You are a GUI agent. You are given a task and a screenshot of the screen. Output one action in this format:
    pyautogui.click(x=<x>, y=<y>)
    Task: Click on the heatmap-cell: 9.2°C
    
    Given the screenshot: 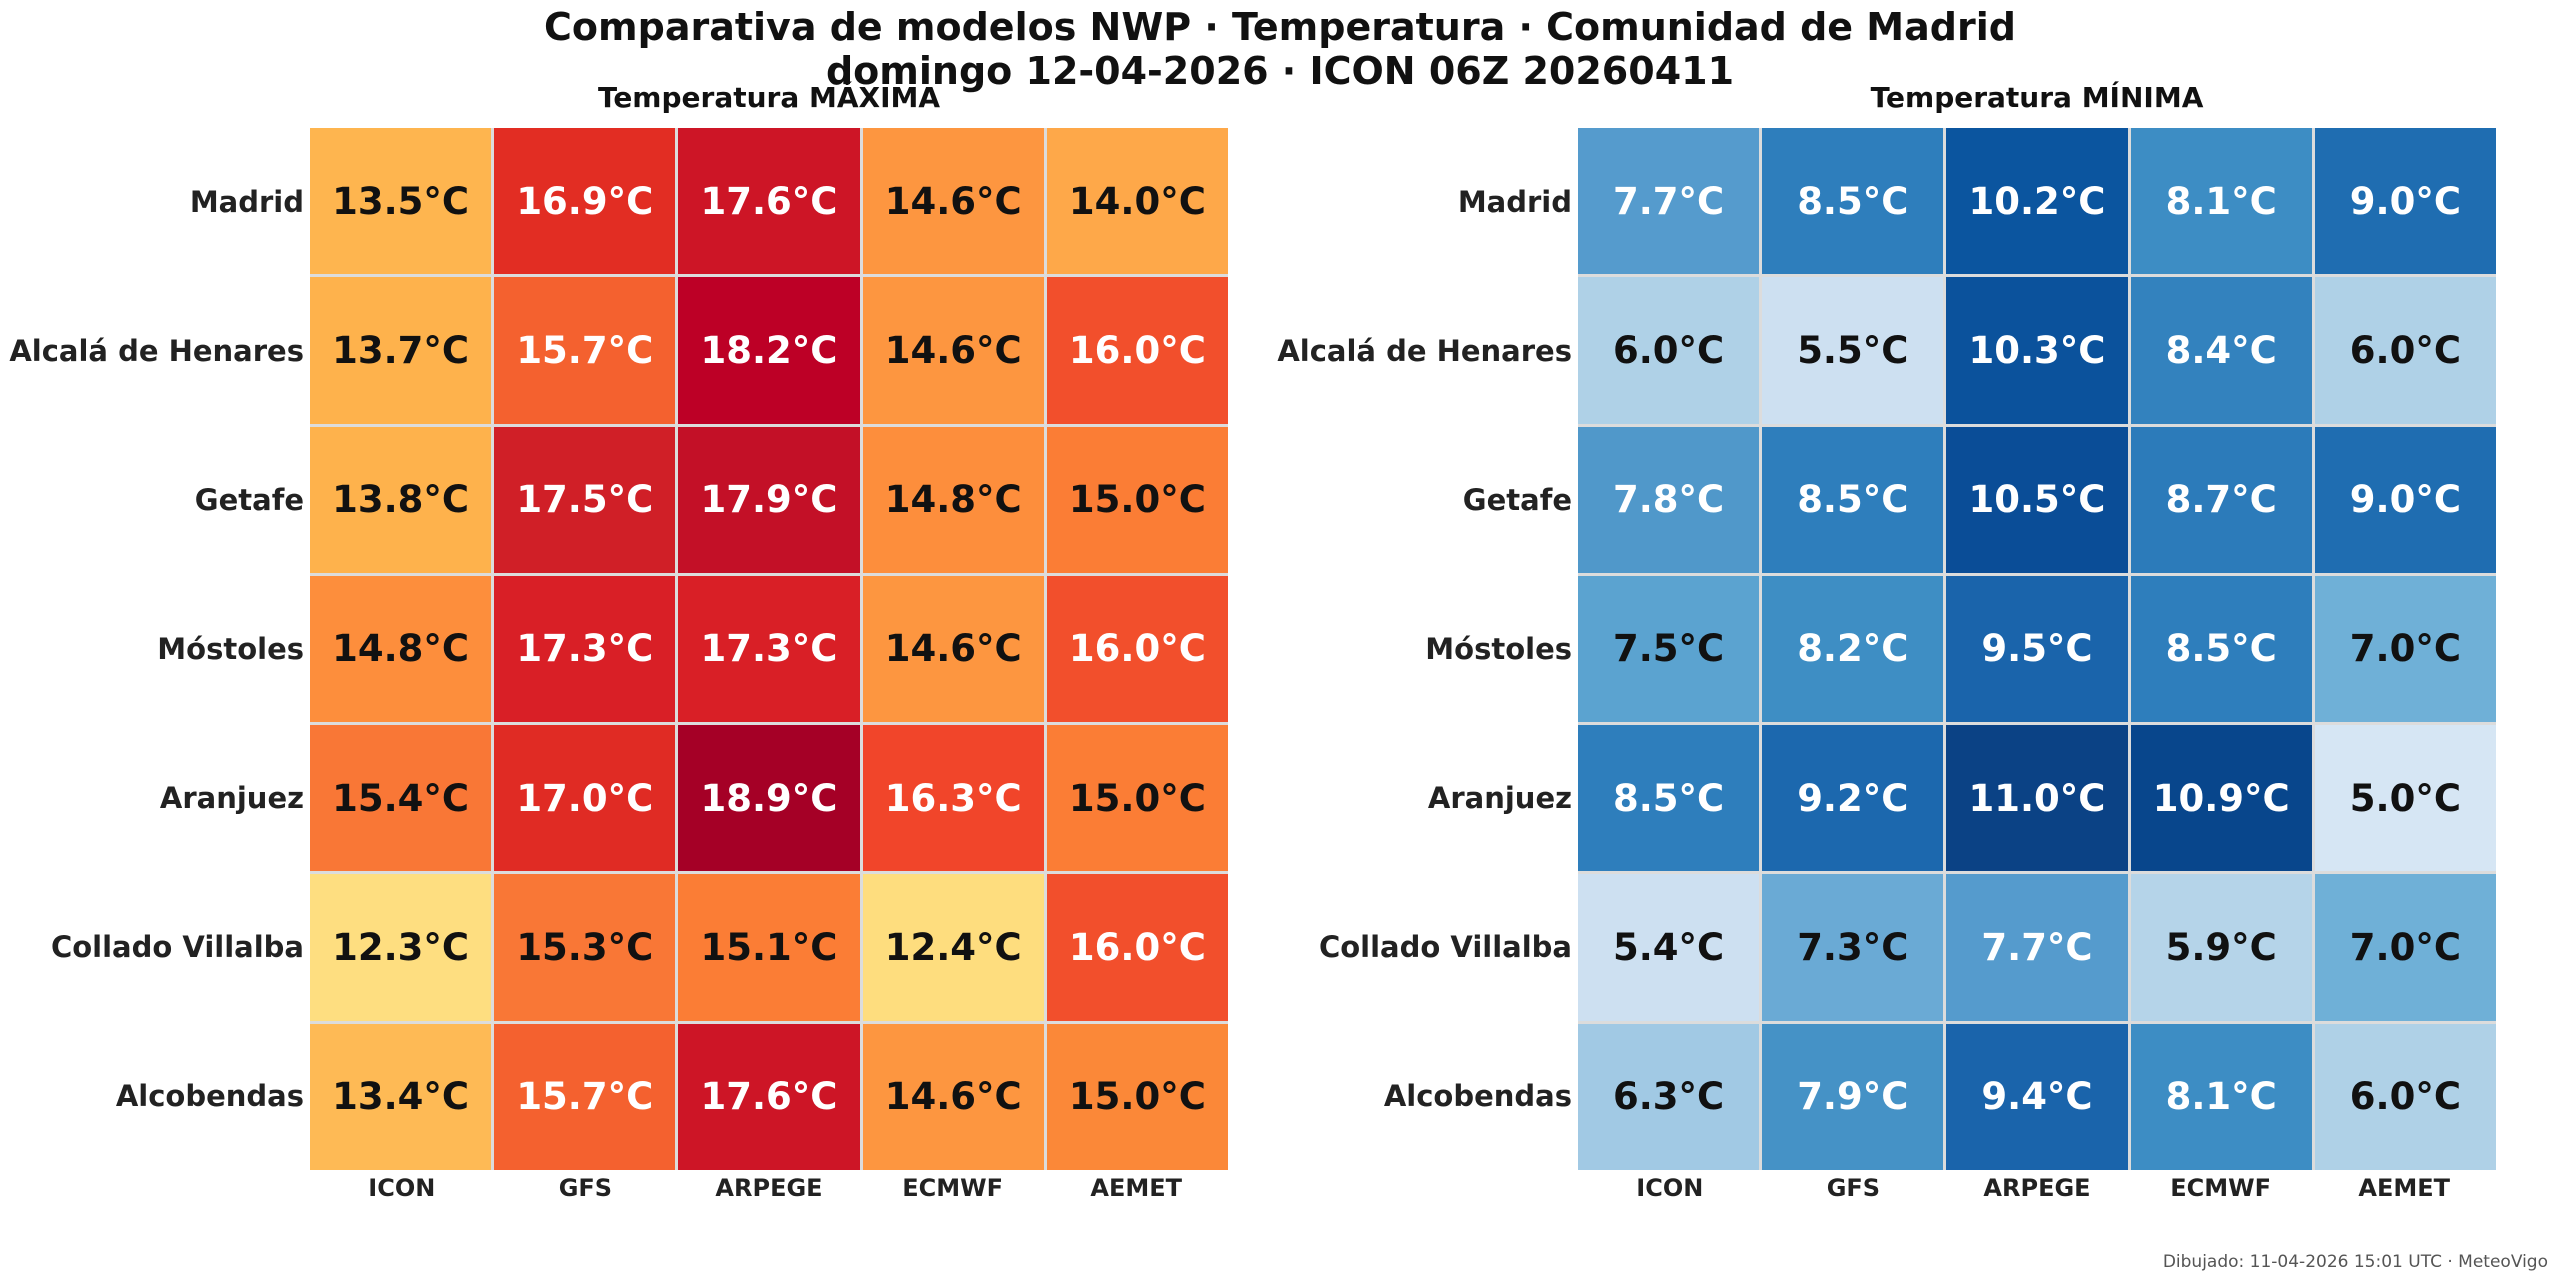 What is the action you would take?
    pyautogui.click(x=1853, y=798)
    